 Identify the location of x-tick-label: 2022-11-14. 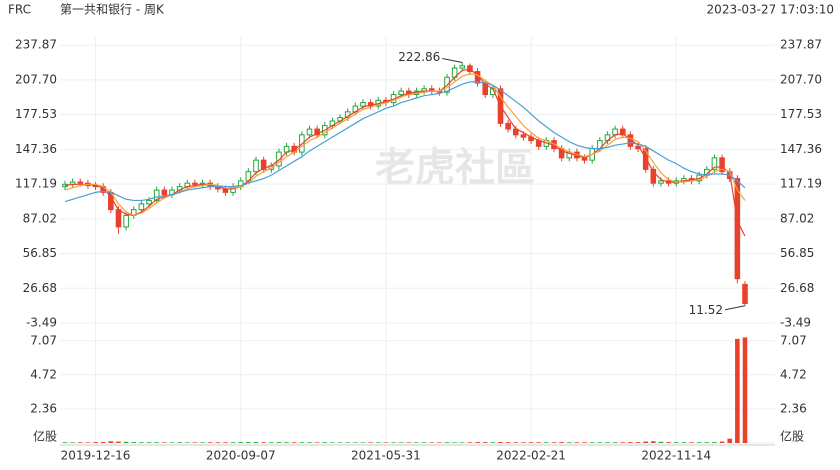
(676, 456).